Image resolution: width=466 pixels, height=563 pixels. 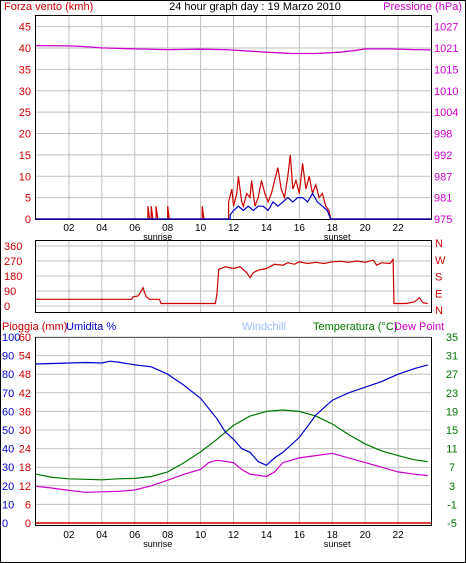 I want to click on rain-tick-label: 24, so click(x=25, y=450).